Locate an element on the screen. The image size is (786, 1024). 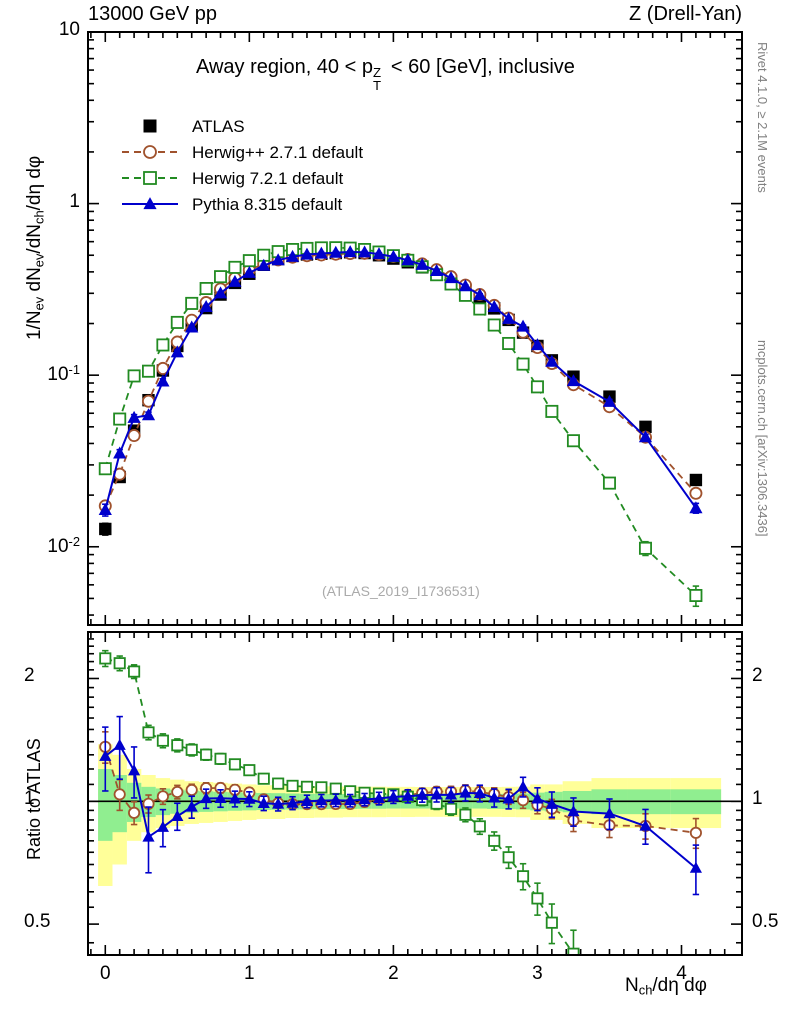
ylabel-part-b: dN is located at coordinates (34, 282).